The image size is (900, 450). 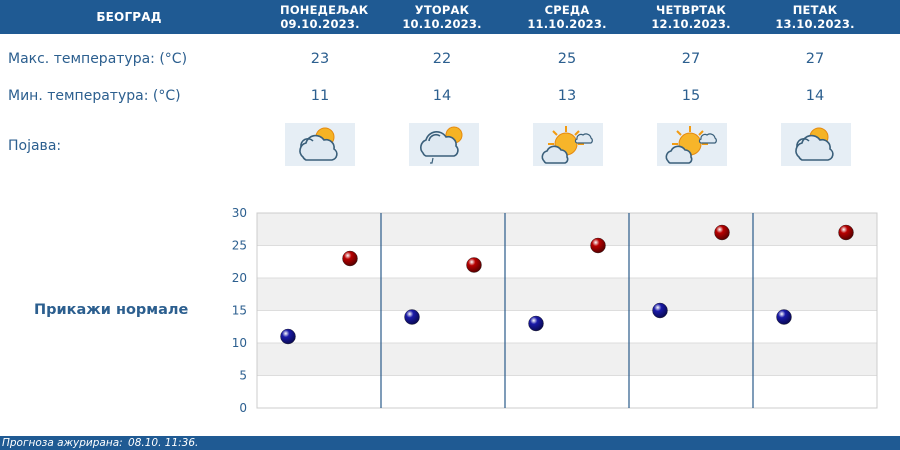 I want to click on day-name: СРЕДА, so click(x=567, y=10).